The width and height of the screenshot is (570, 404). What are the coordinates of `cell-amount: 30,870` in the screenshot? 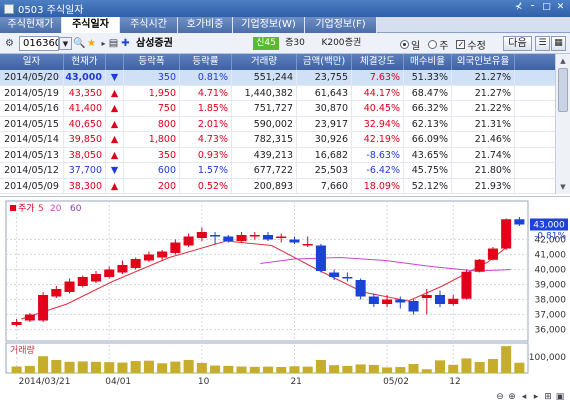 It's located at (324, 108).